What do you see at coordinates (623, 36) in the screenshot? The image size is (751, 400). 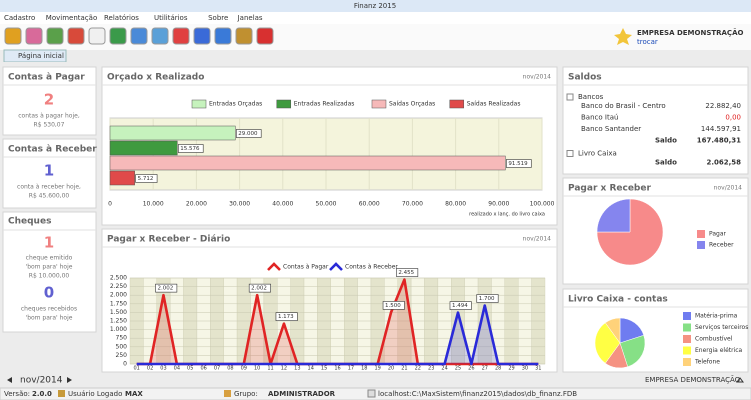 I see `company-icon` at bounding box center [623, 36].